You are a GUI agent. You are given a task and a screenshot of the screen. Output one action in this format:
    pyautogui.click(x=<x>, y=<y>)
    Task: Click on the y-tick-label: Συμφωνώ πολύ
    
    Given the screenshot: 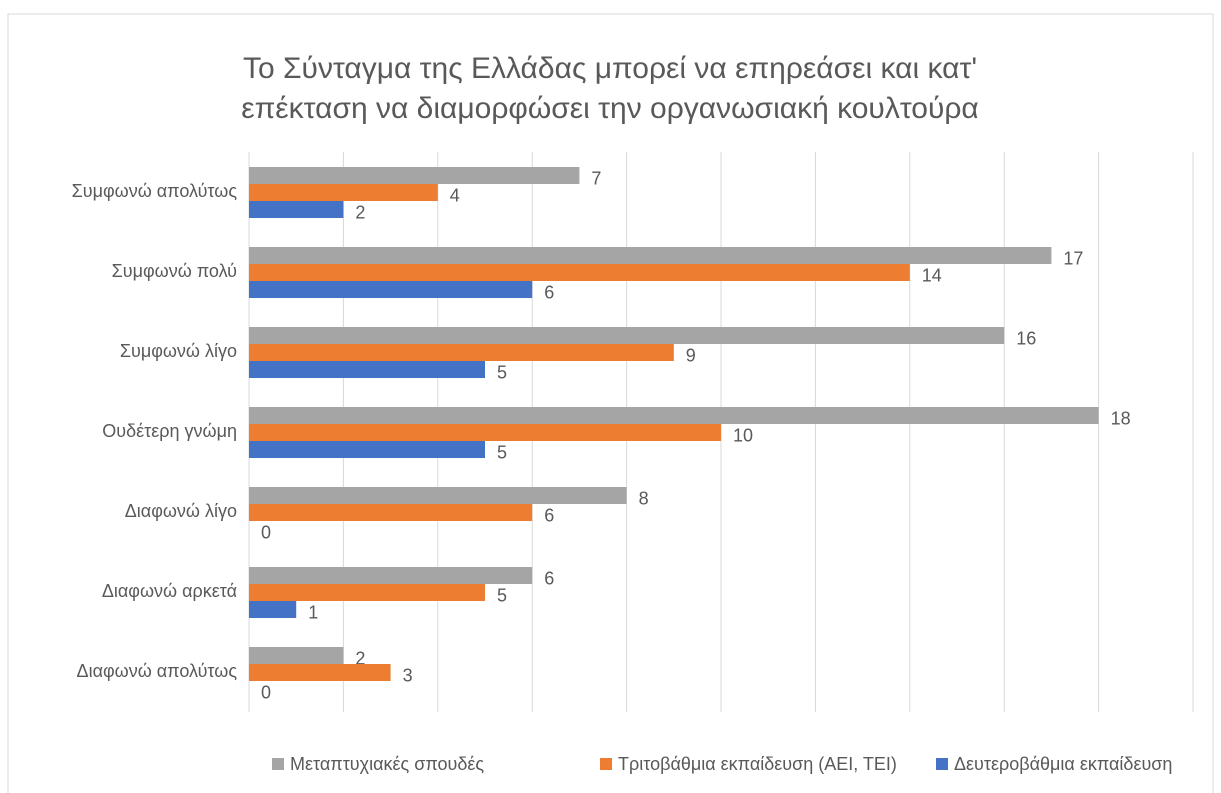 What is the action you would take?
    pyautogui.click(x=174, y=271)
    